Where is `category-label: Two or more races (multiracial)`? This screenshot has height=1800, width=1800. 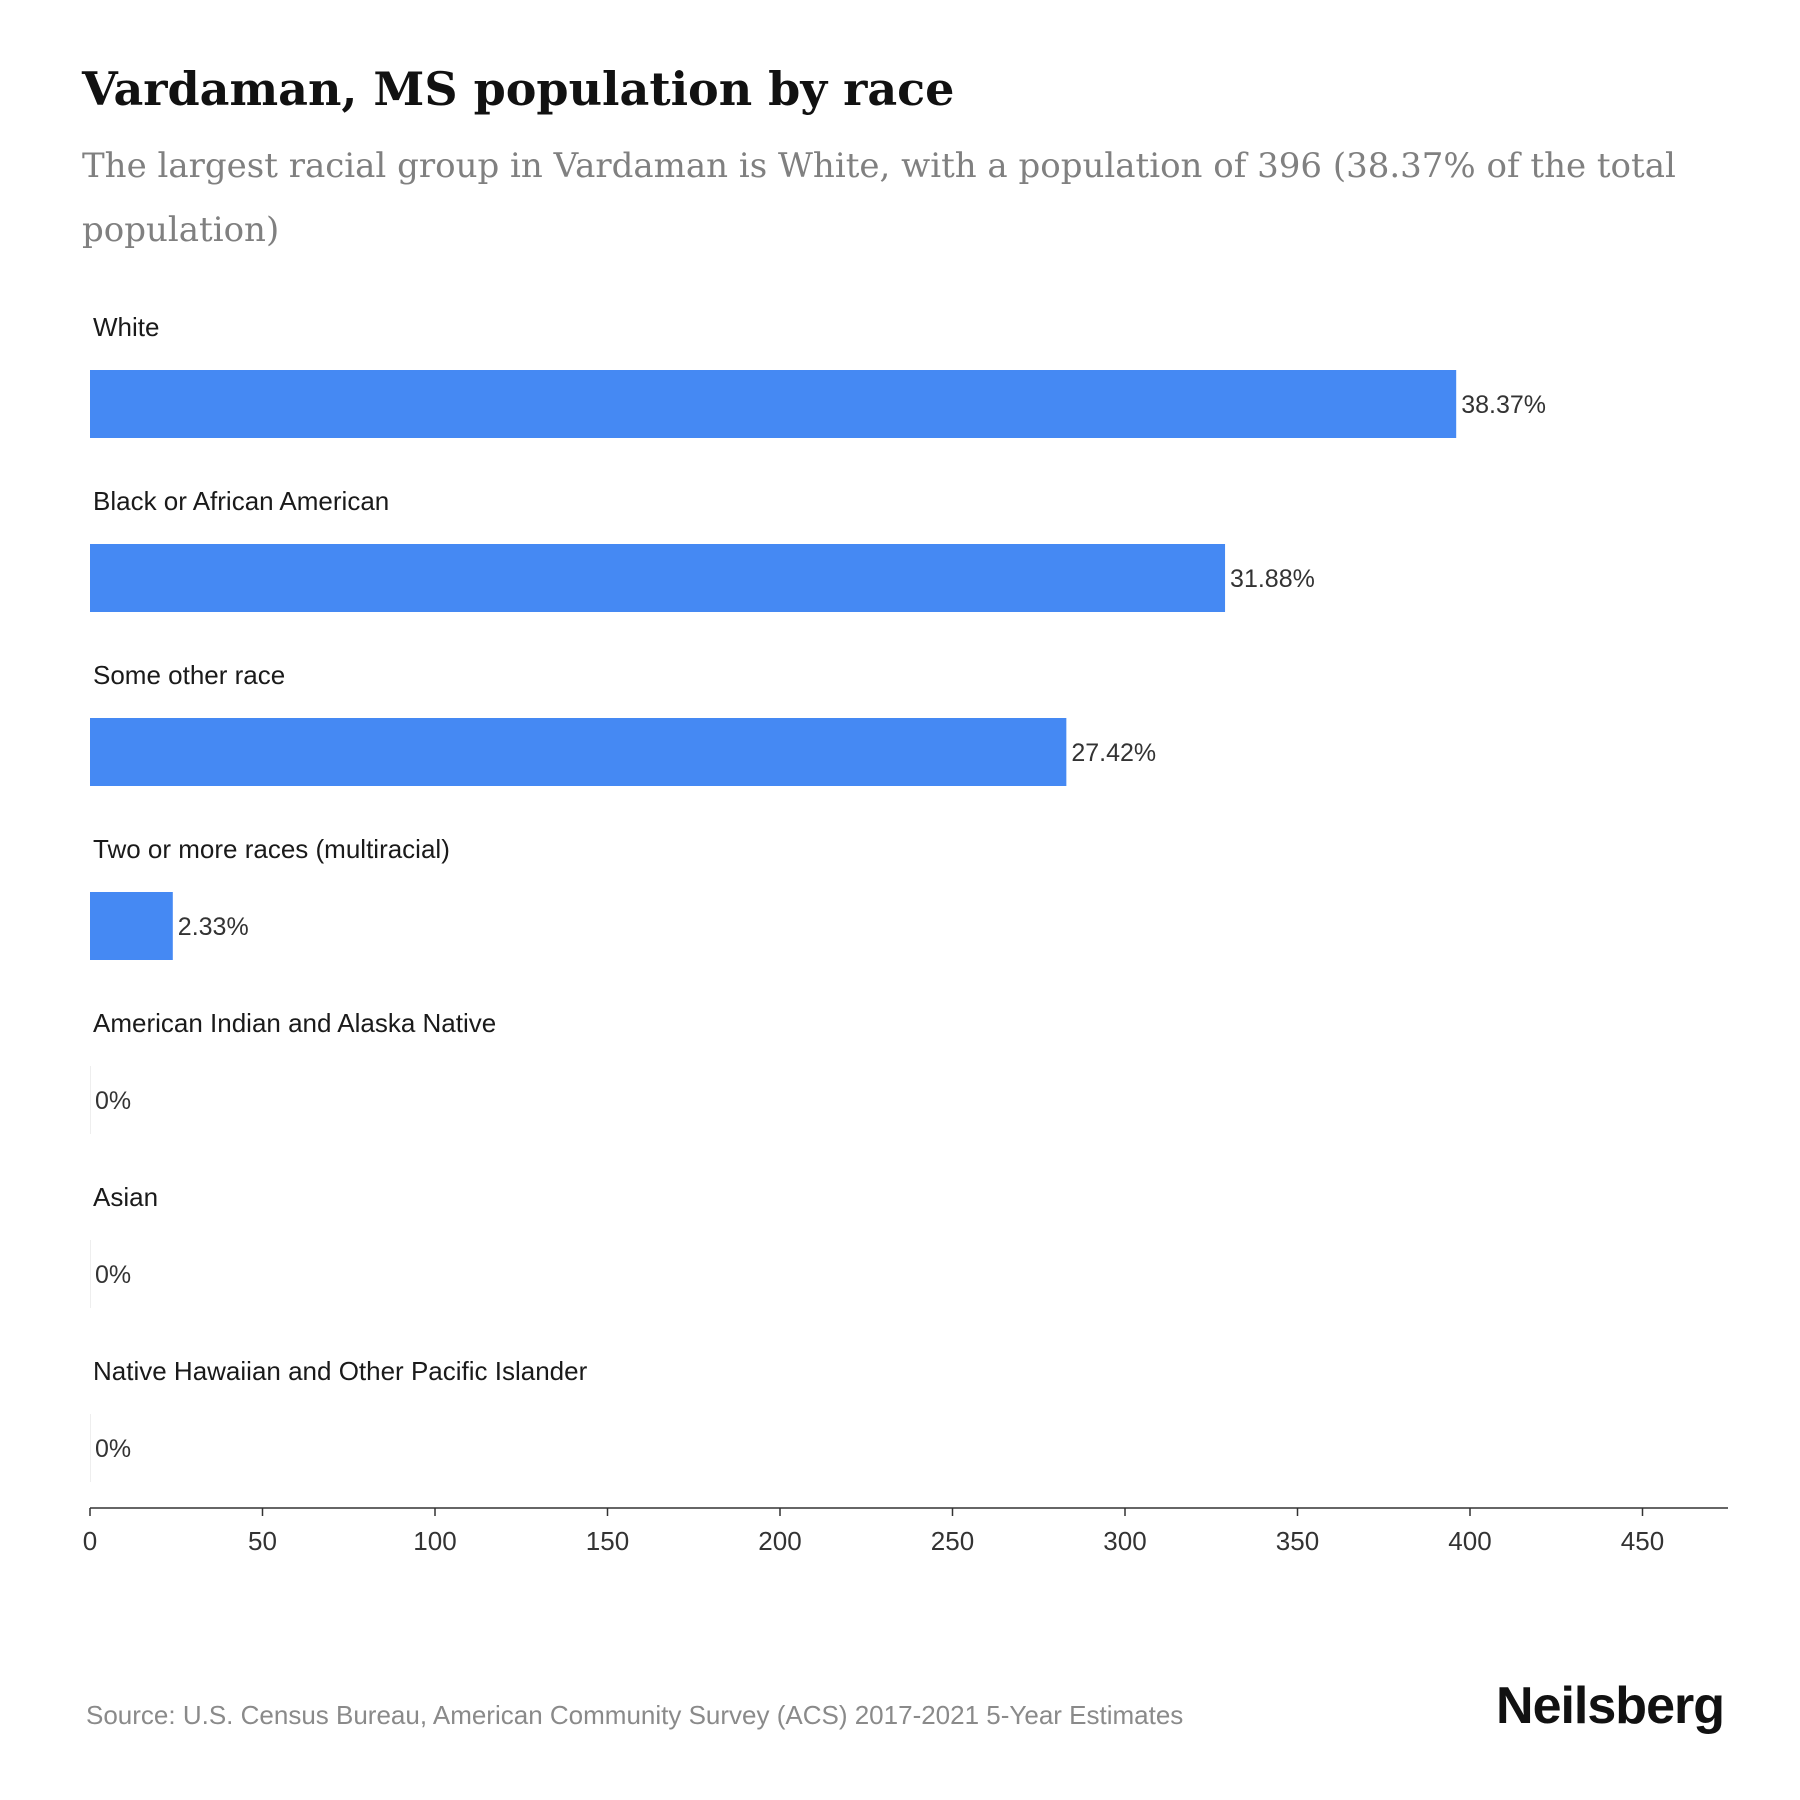
category-label: Two or more races (multiracial) is located at coordinates (271, 849).